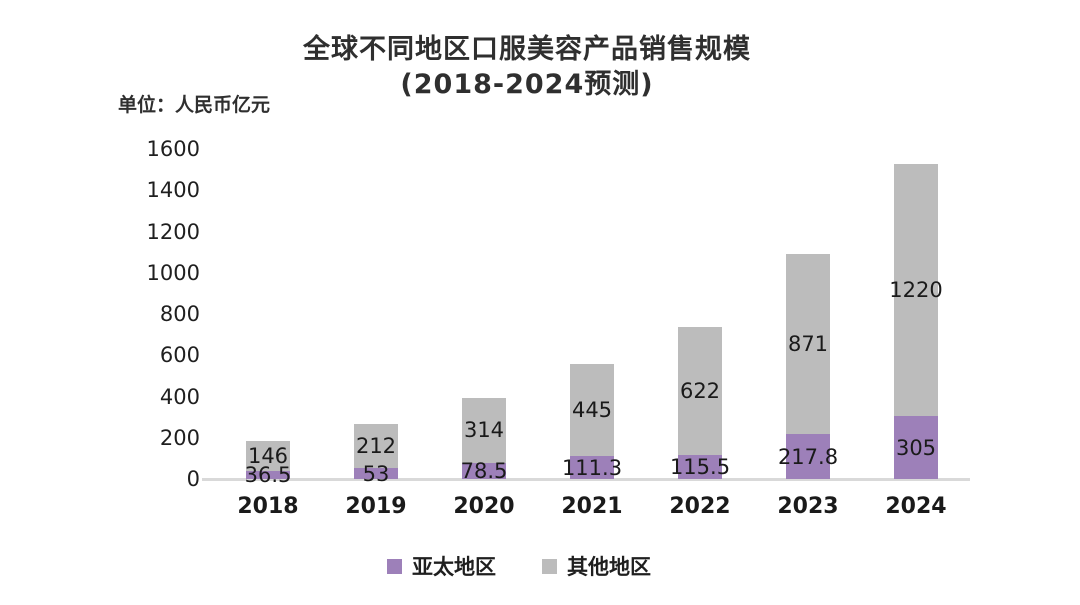  Describe the element at coordinates (179, 355) in the screenshot. I see `y-tick-label: 600` at that location.